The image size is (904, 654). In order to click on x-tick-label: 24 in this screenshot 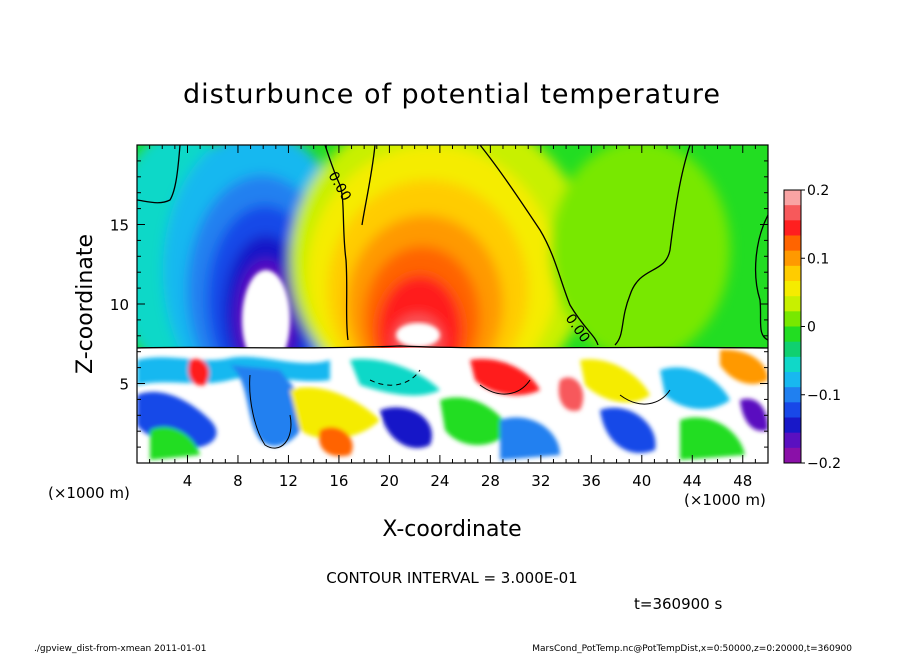, I will do `click(439, 481)`.